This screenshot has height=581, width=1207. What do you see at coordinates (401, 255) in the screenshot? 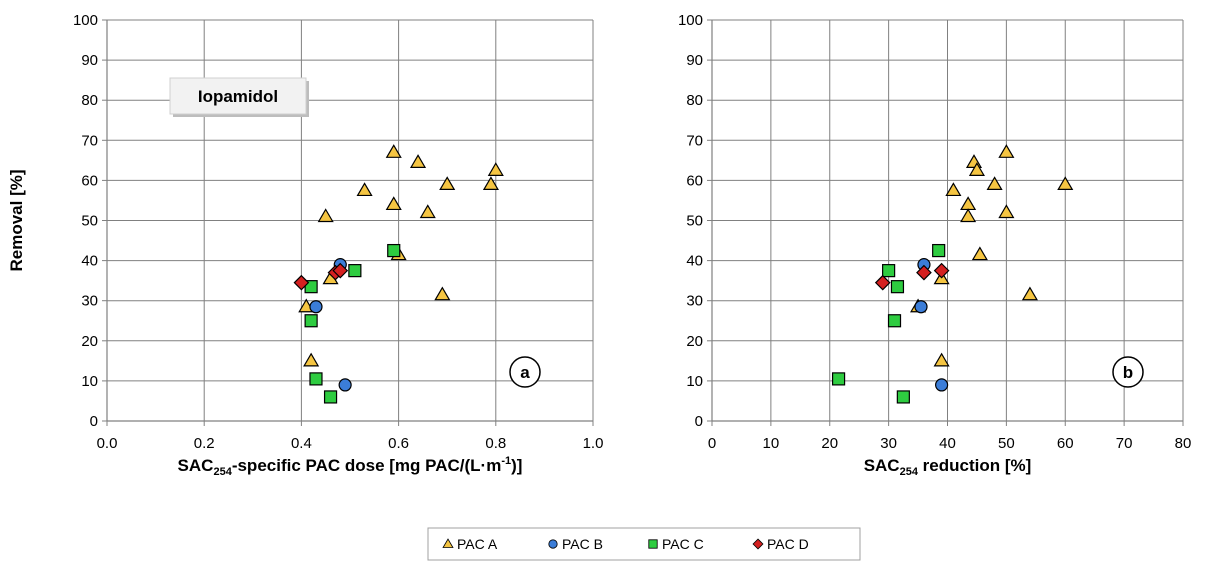
I see `series-pac-a` at bounding box center [401, 255].